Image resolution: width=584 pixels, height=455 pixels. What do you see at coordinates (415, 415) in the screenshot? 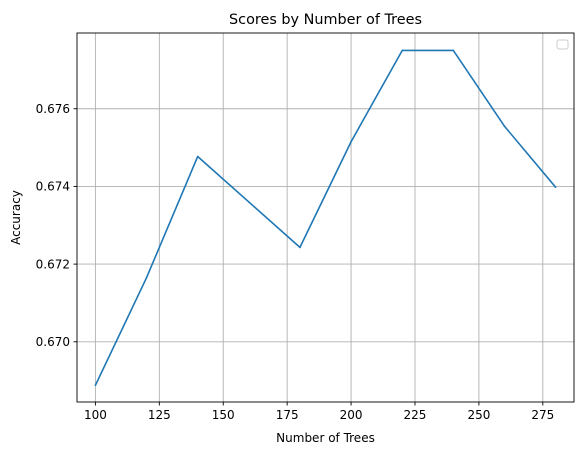
I see `x-tick-label: 225` at bounding box center [415, 415].